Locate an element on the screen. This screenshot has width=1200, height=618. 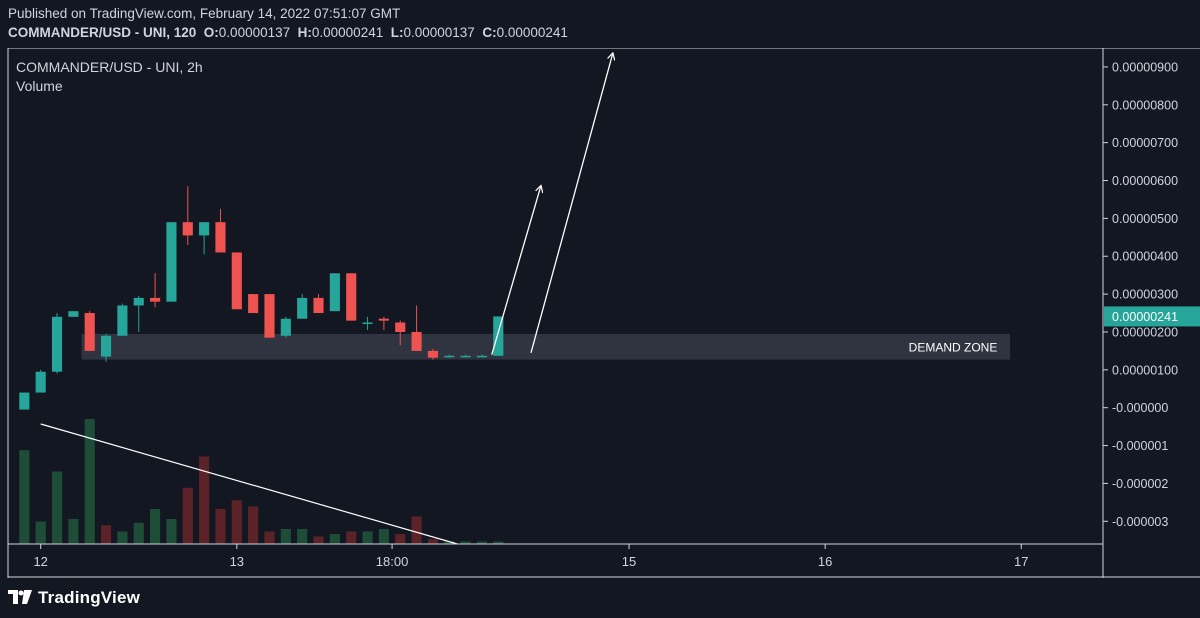
legend-volume: Volume is located at coordinates (39, 86).